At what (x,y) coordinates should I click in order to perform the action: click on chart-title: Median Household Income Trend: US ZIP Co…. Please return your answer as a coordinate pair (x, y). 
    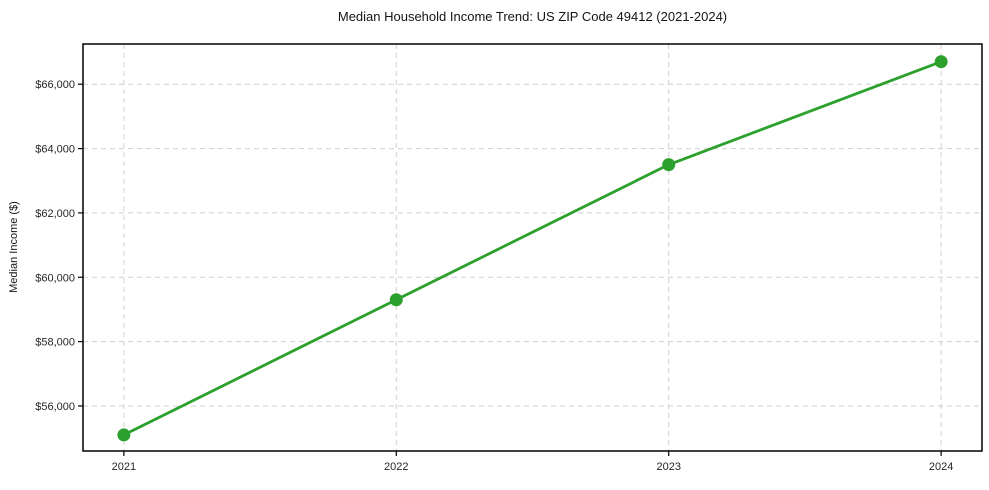
    Looking at the image, I should click on (532, 16).